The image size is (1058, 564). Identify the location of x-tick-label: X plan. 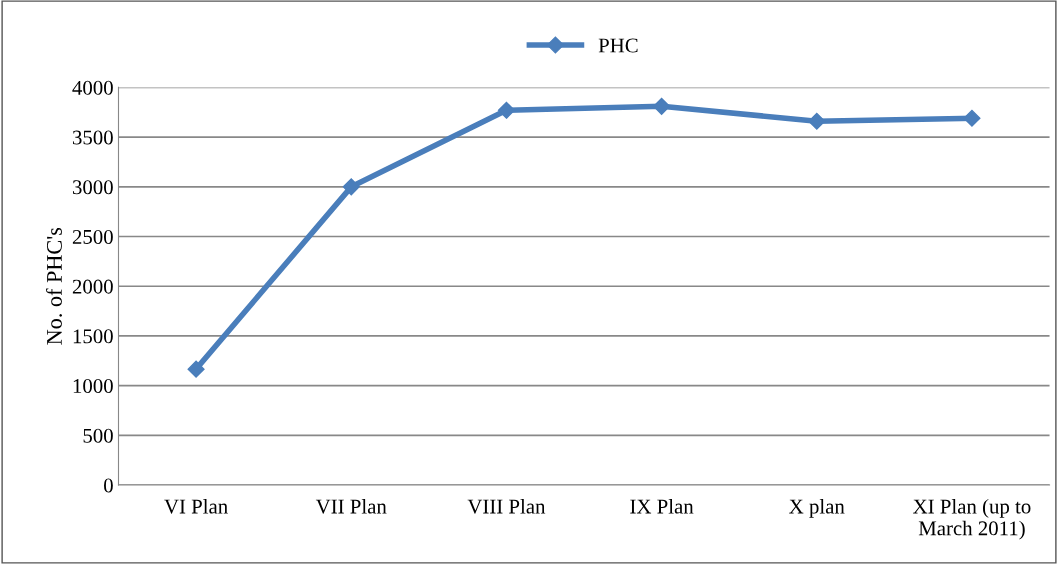
(817, 508).